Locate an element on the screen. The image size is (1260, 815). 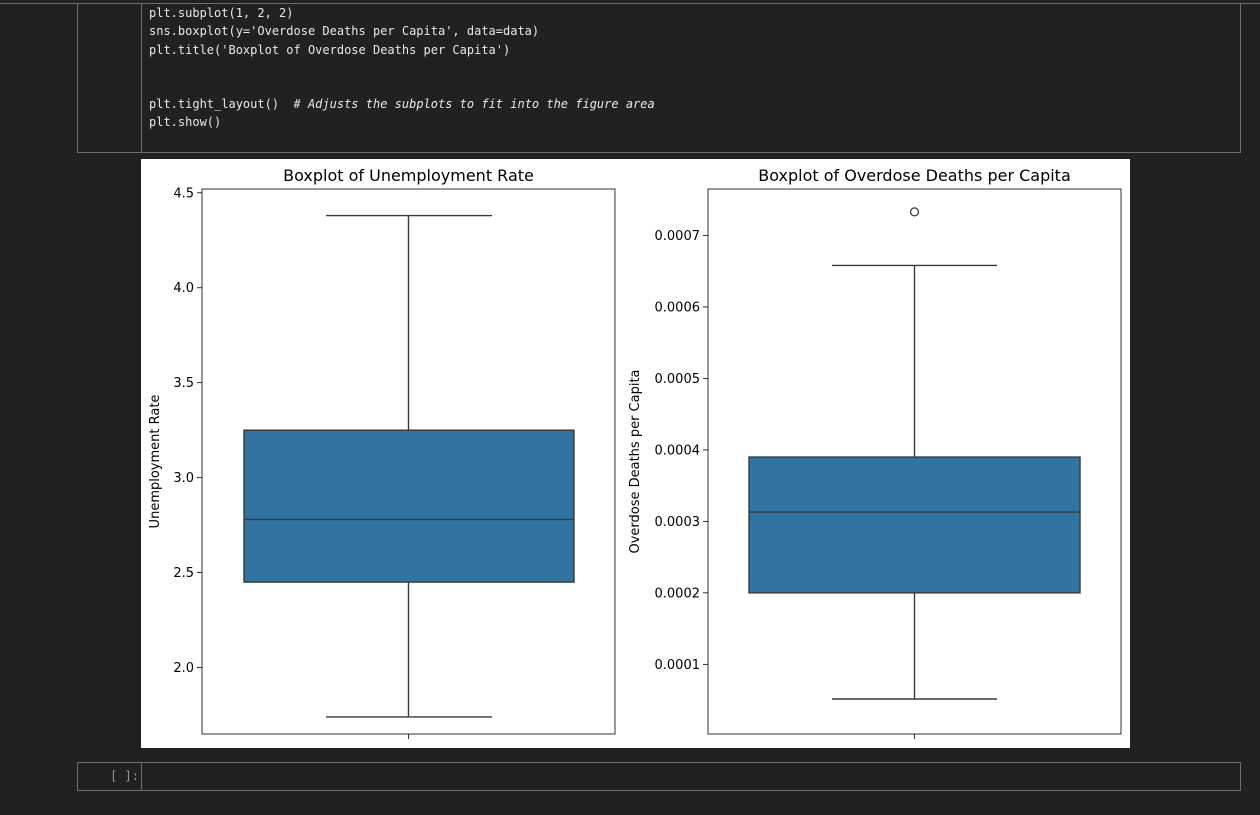
chart1-ytick-label: 2.5 is located at coordinates (183, 573).